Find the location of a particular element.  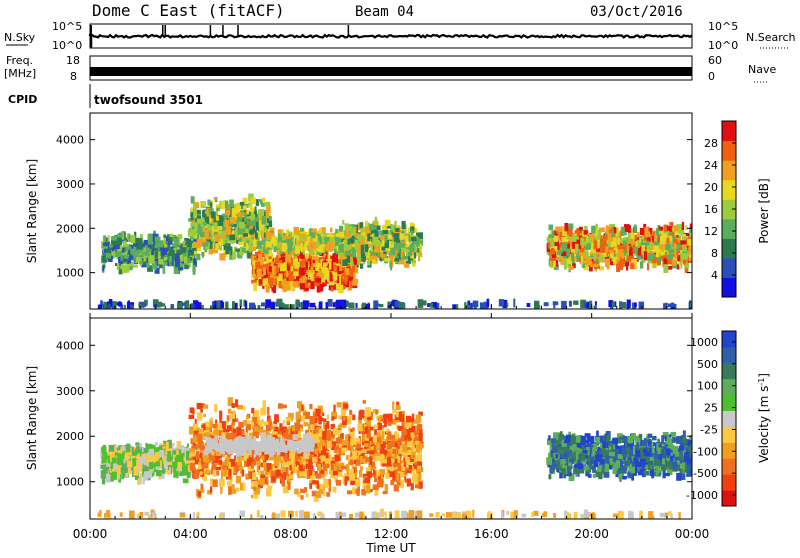

freq-tick-bottom: 8 is located at coordinates (73, 76).